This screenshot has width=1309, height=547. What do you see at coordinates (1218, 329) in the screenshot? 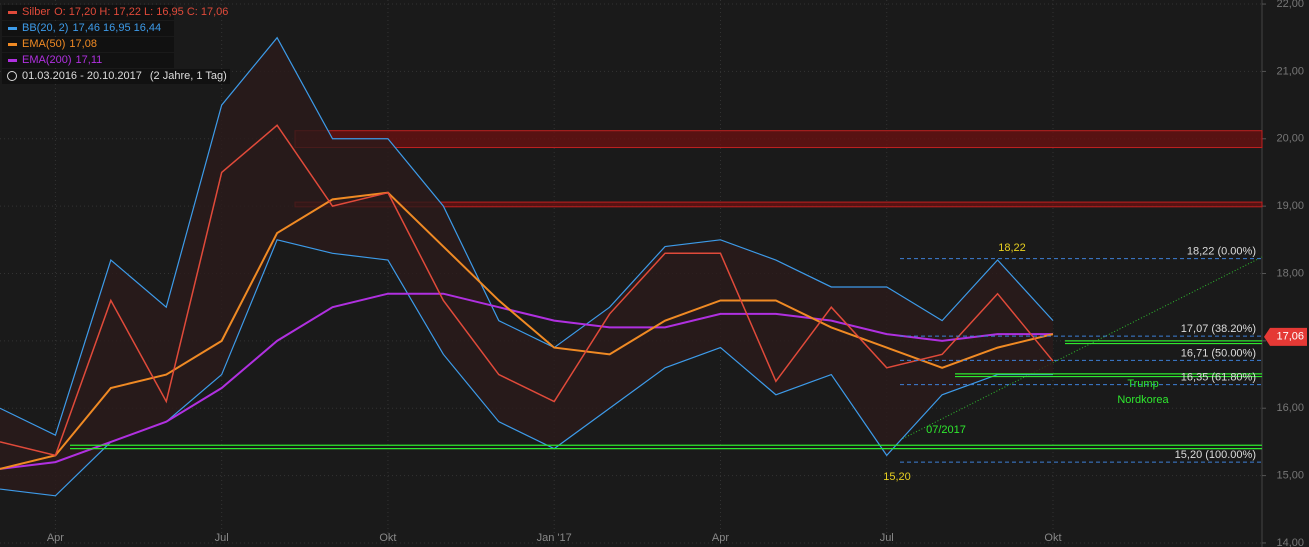
I see `fib-label: 17,07 (38.20%)` at bounding box center [1218, 329].